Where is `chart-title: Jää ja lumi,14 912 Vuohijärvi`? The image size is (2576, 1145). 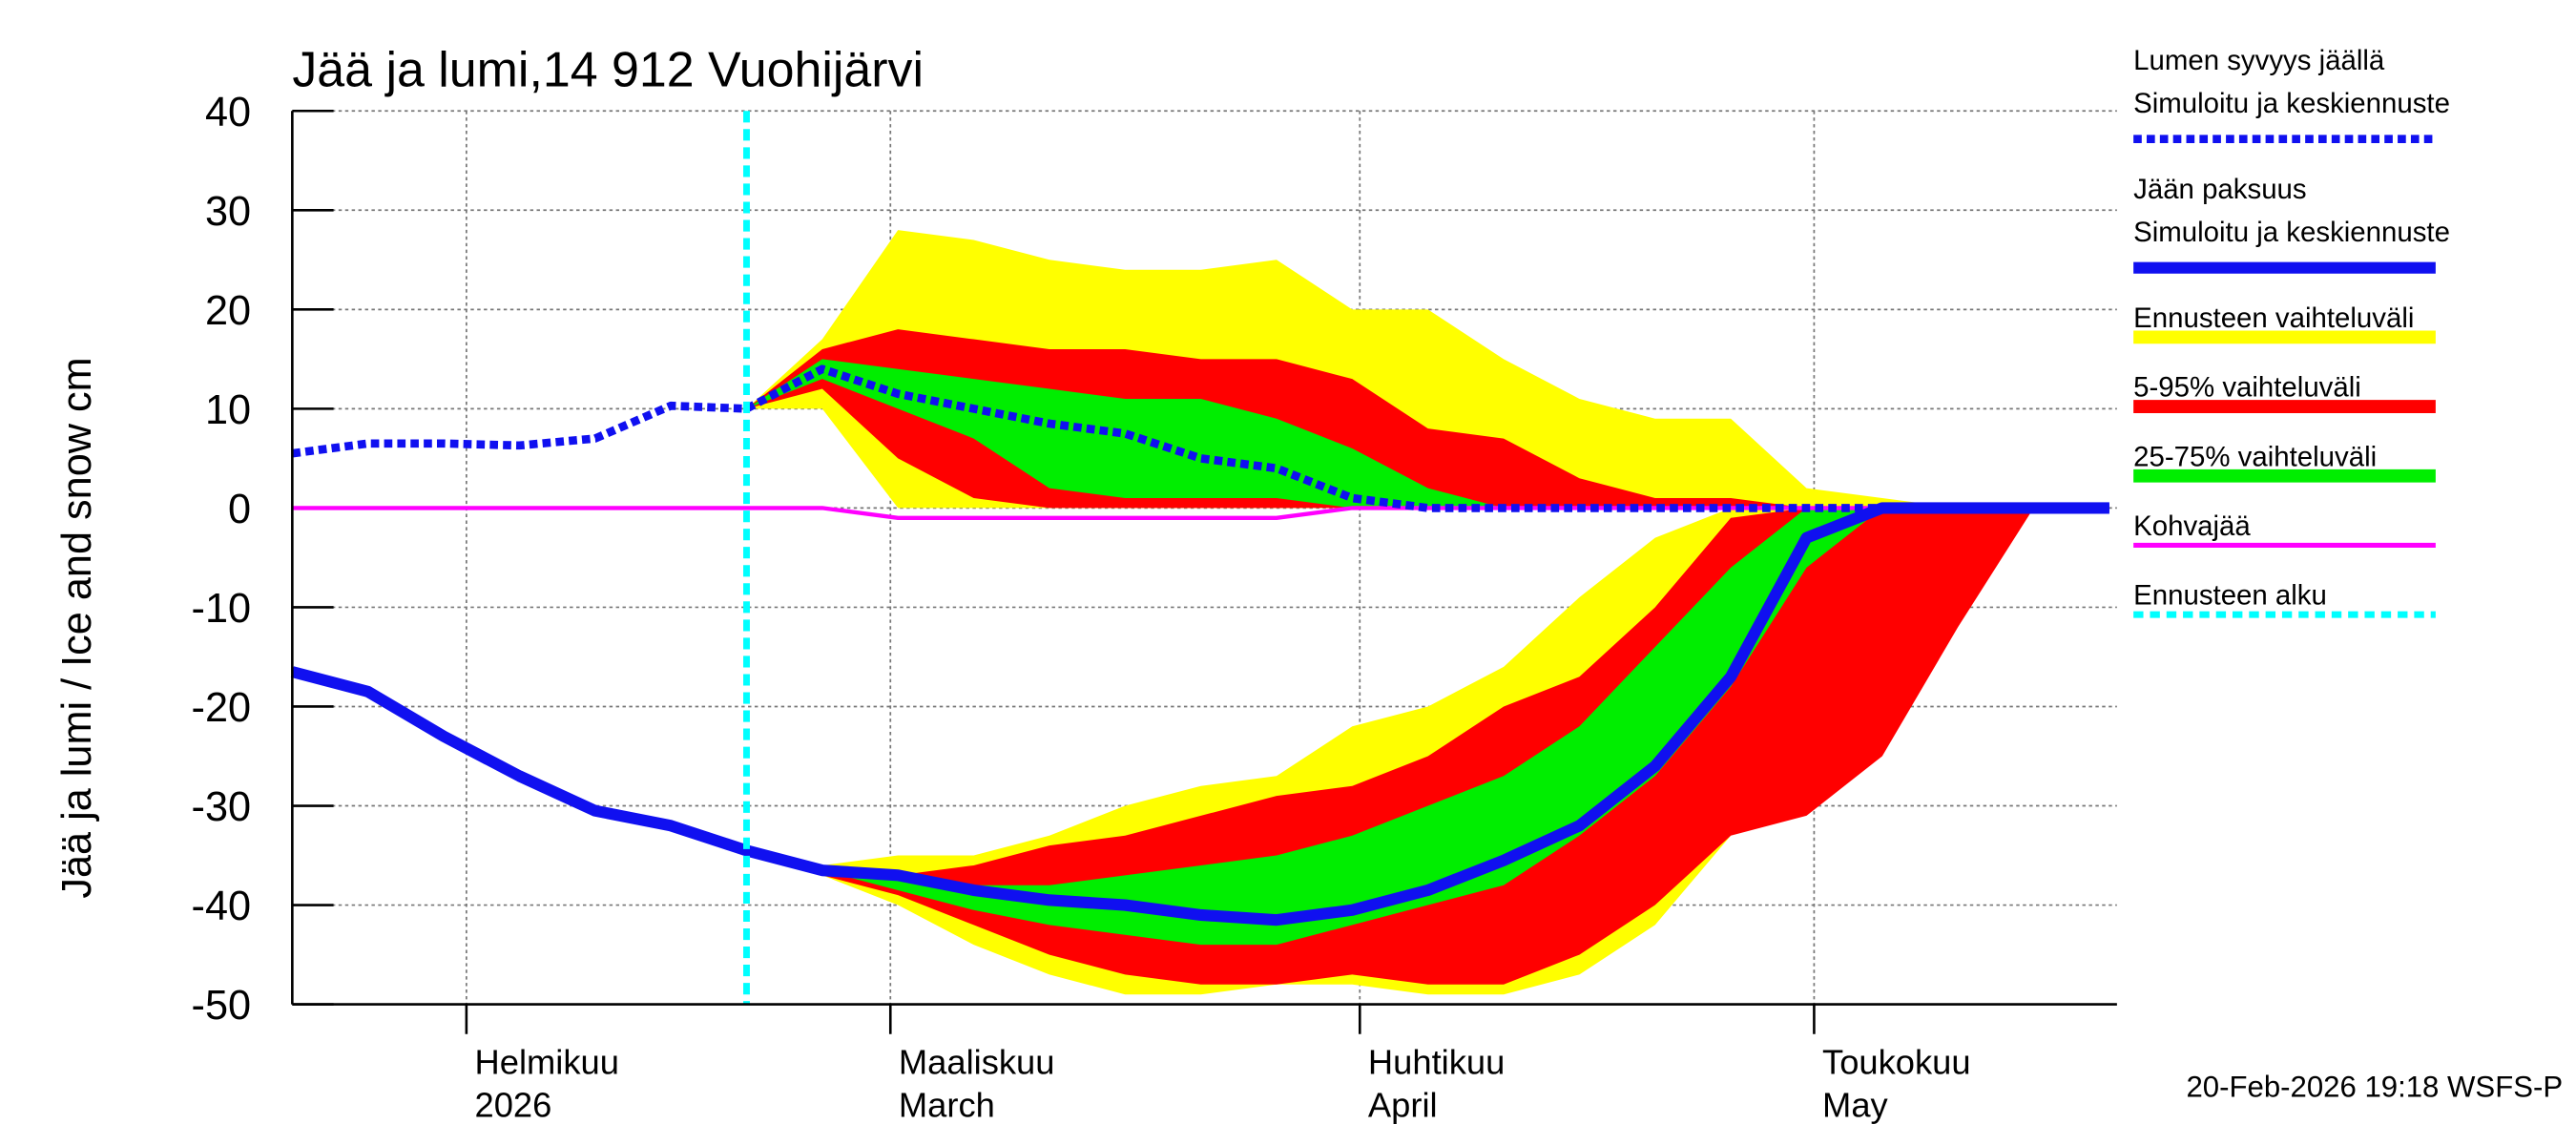
chart-title: Jää ja lumi,14 912 Vuohijärvi is located at coordinates (608, 69).